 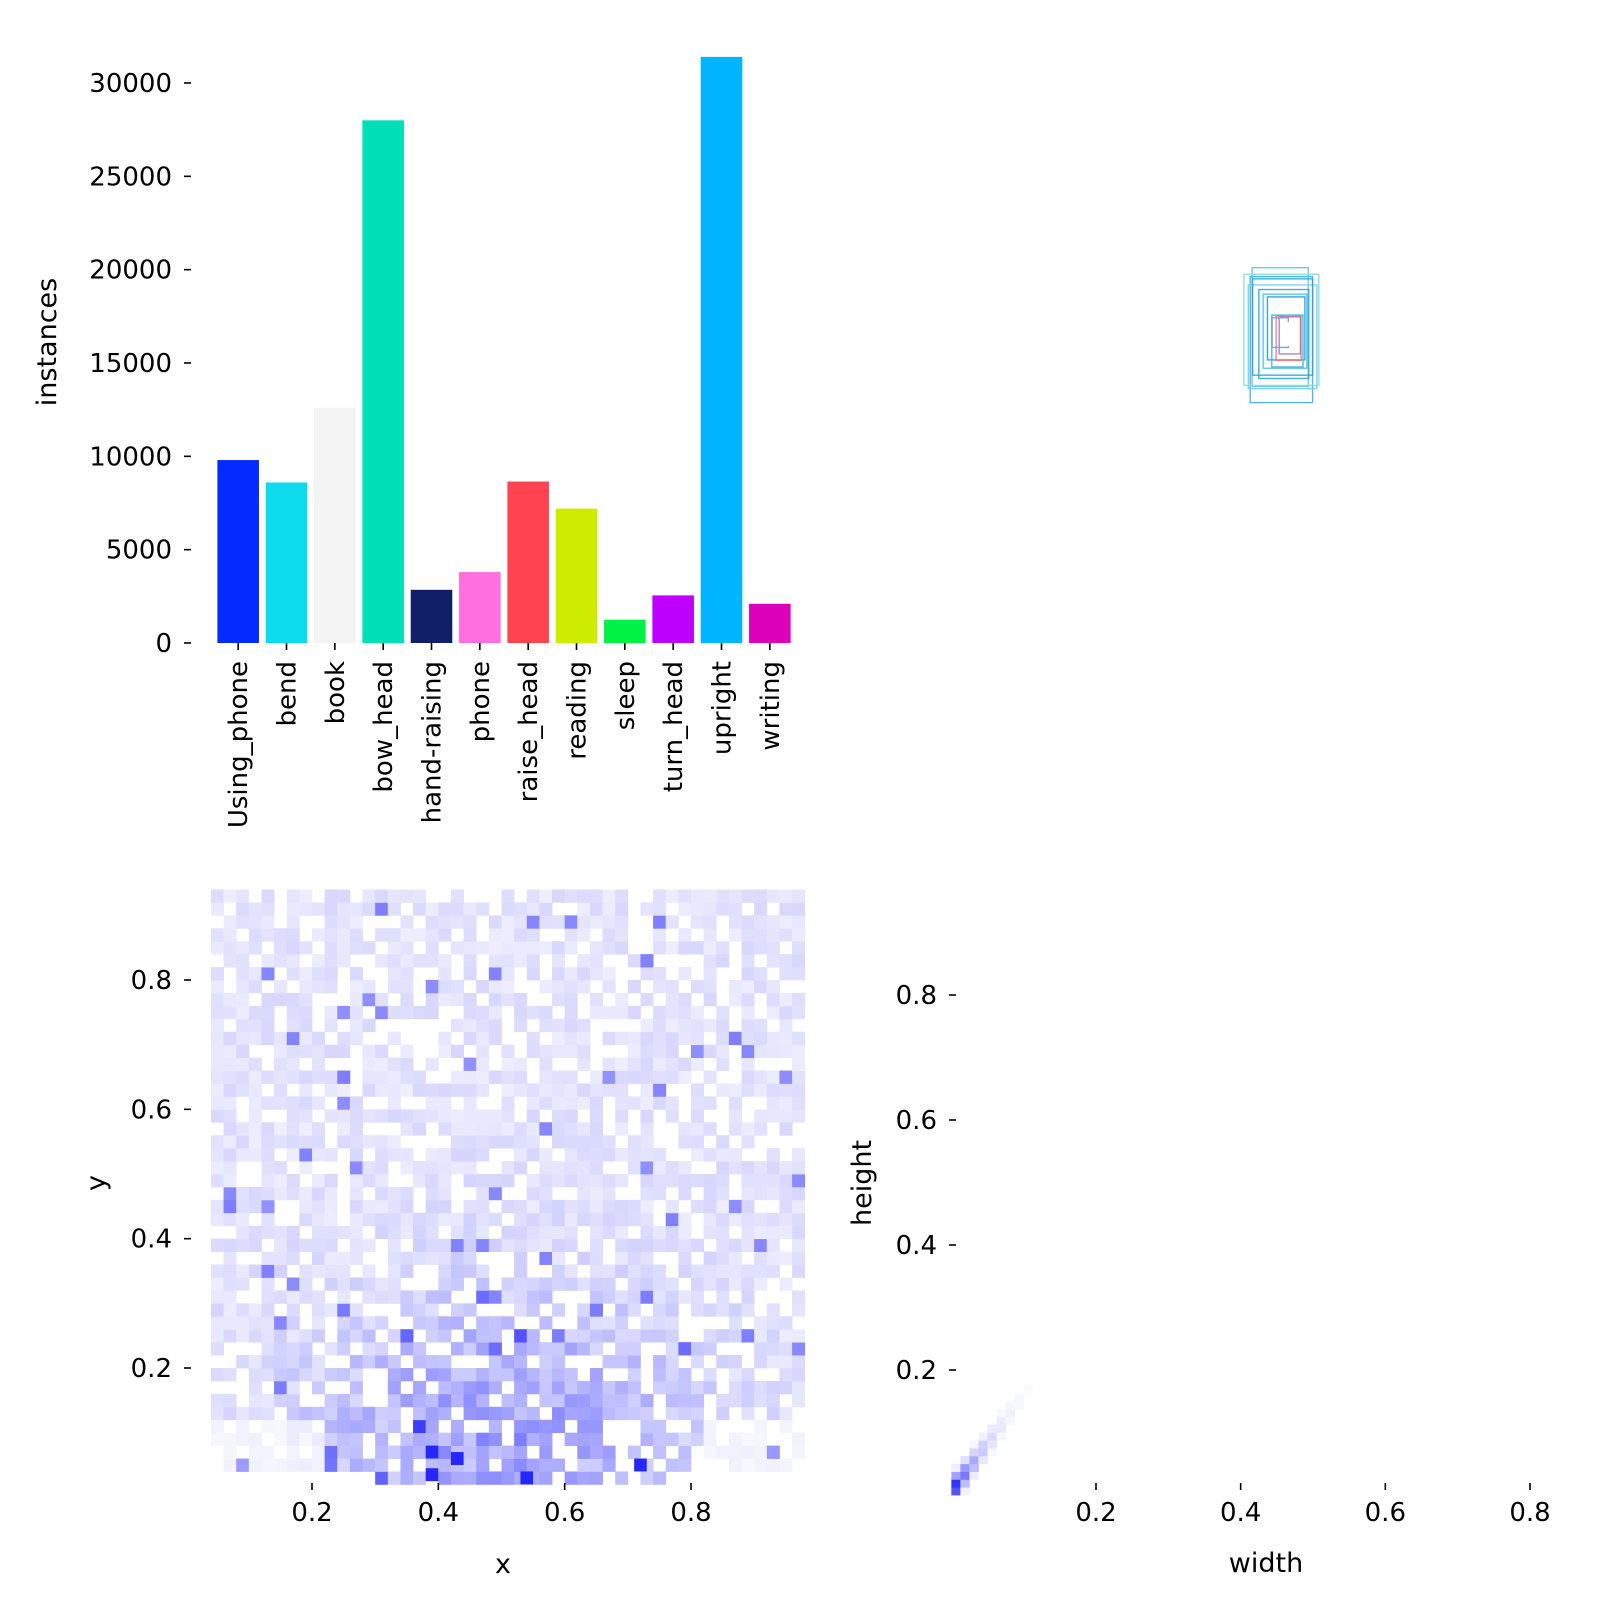 I want to click on bar-x-tick-label: reading, so click(x=578, y=710).